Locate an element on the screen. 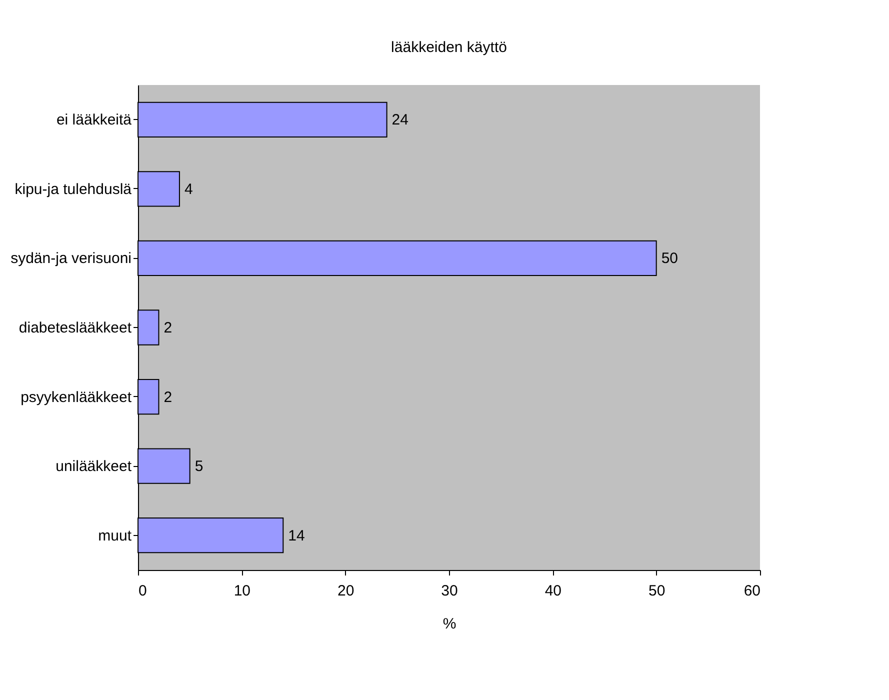  chart-title: lääkkeiden käyttö is located at coordinates (449, 47).